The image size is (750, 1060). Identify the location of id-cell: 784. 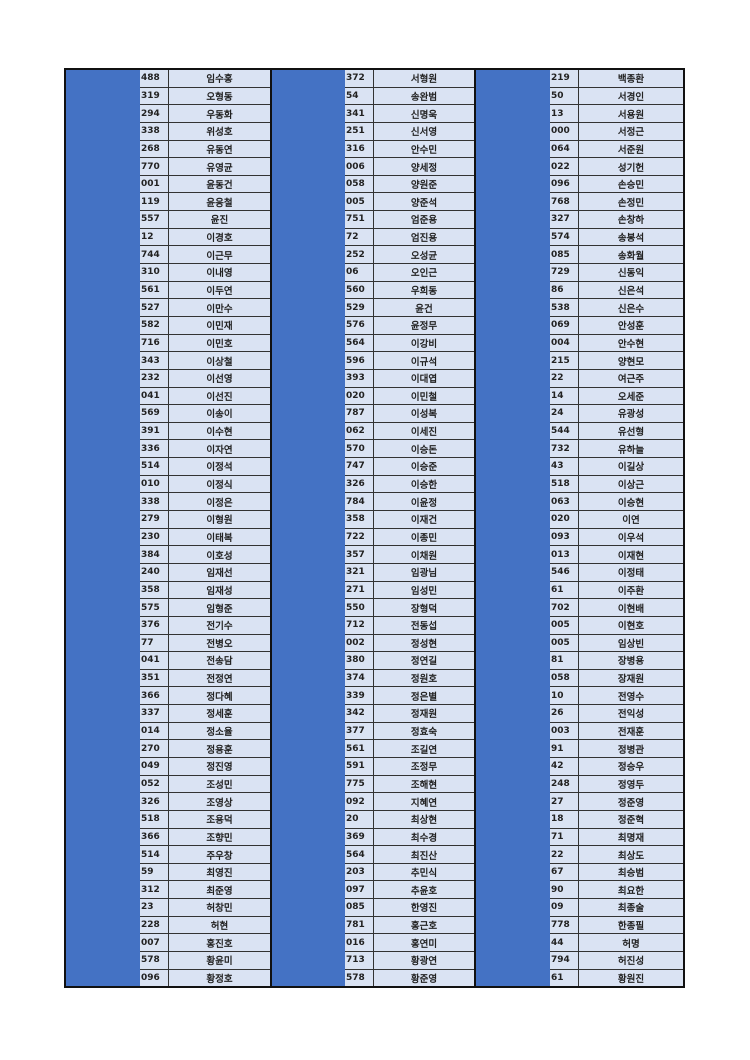
(359, 502).